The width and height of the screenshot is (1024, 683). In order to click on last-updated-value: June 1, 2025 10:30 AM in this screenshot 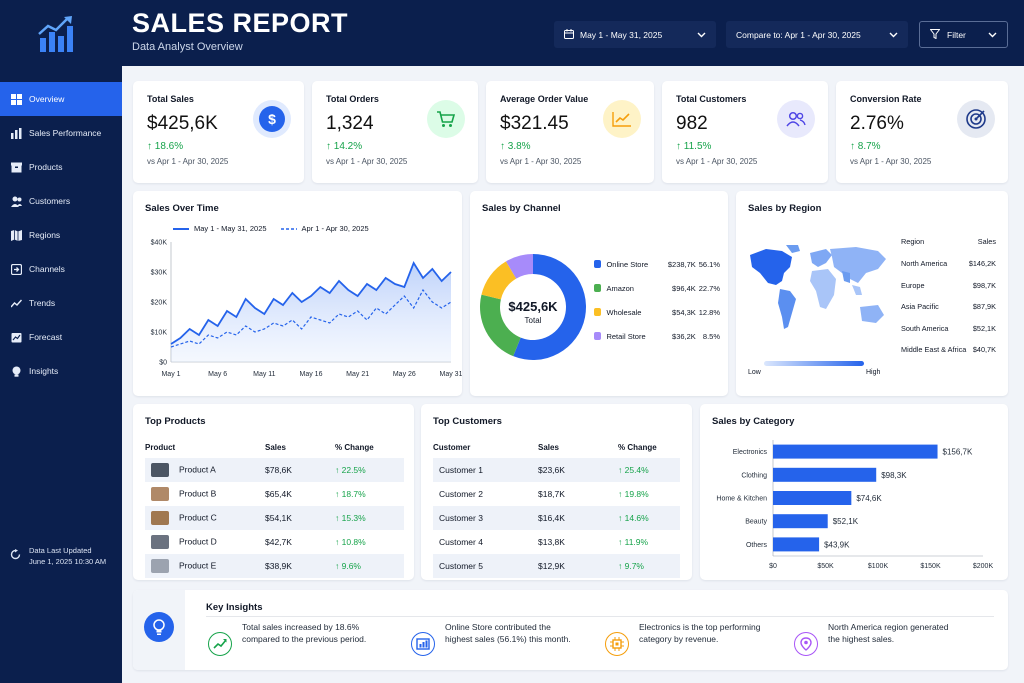, I will do `click(68, 561)`.